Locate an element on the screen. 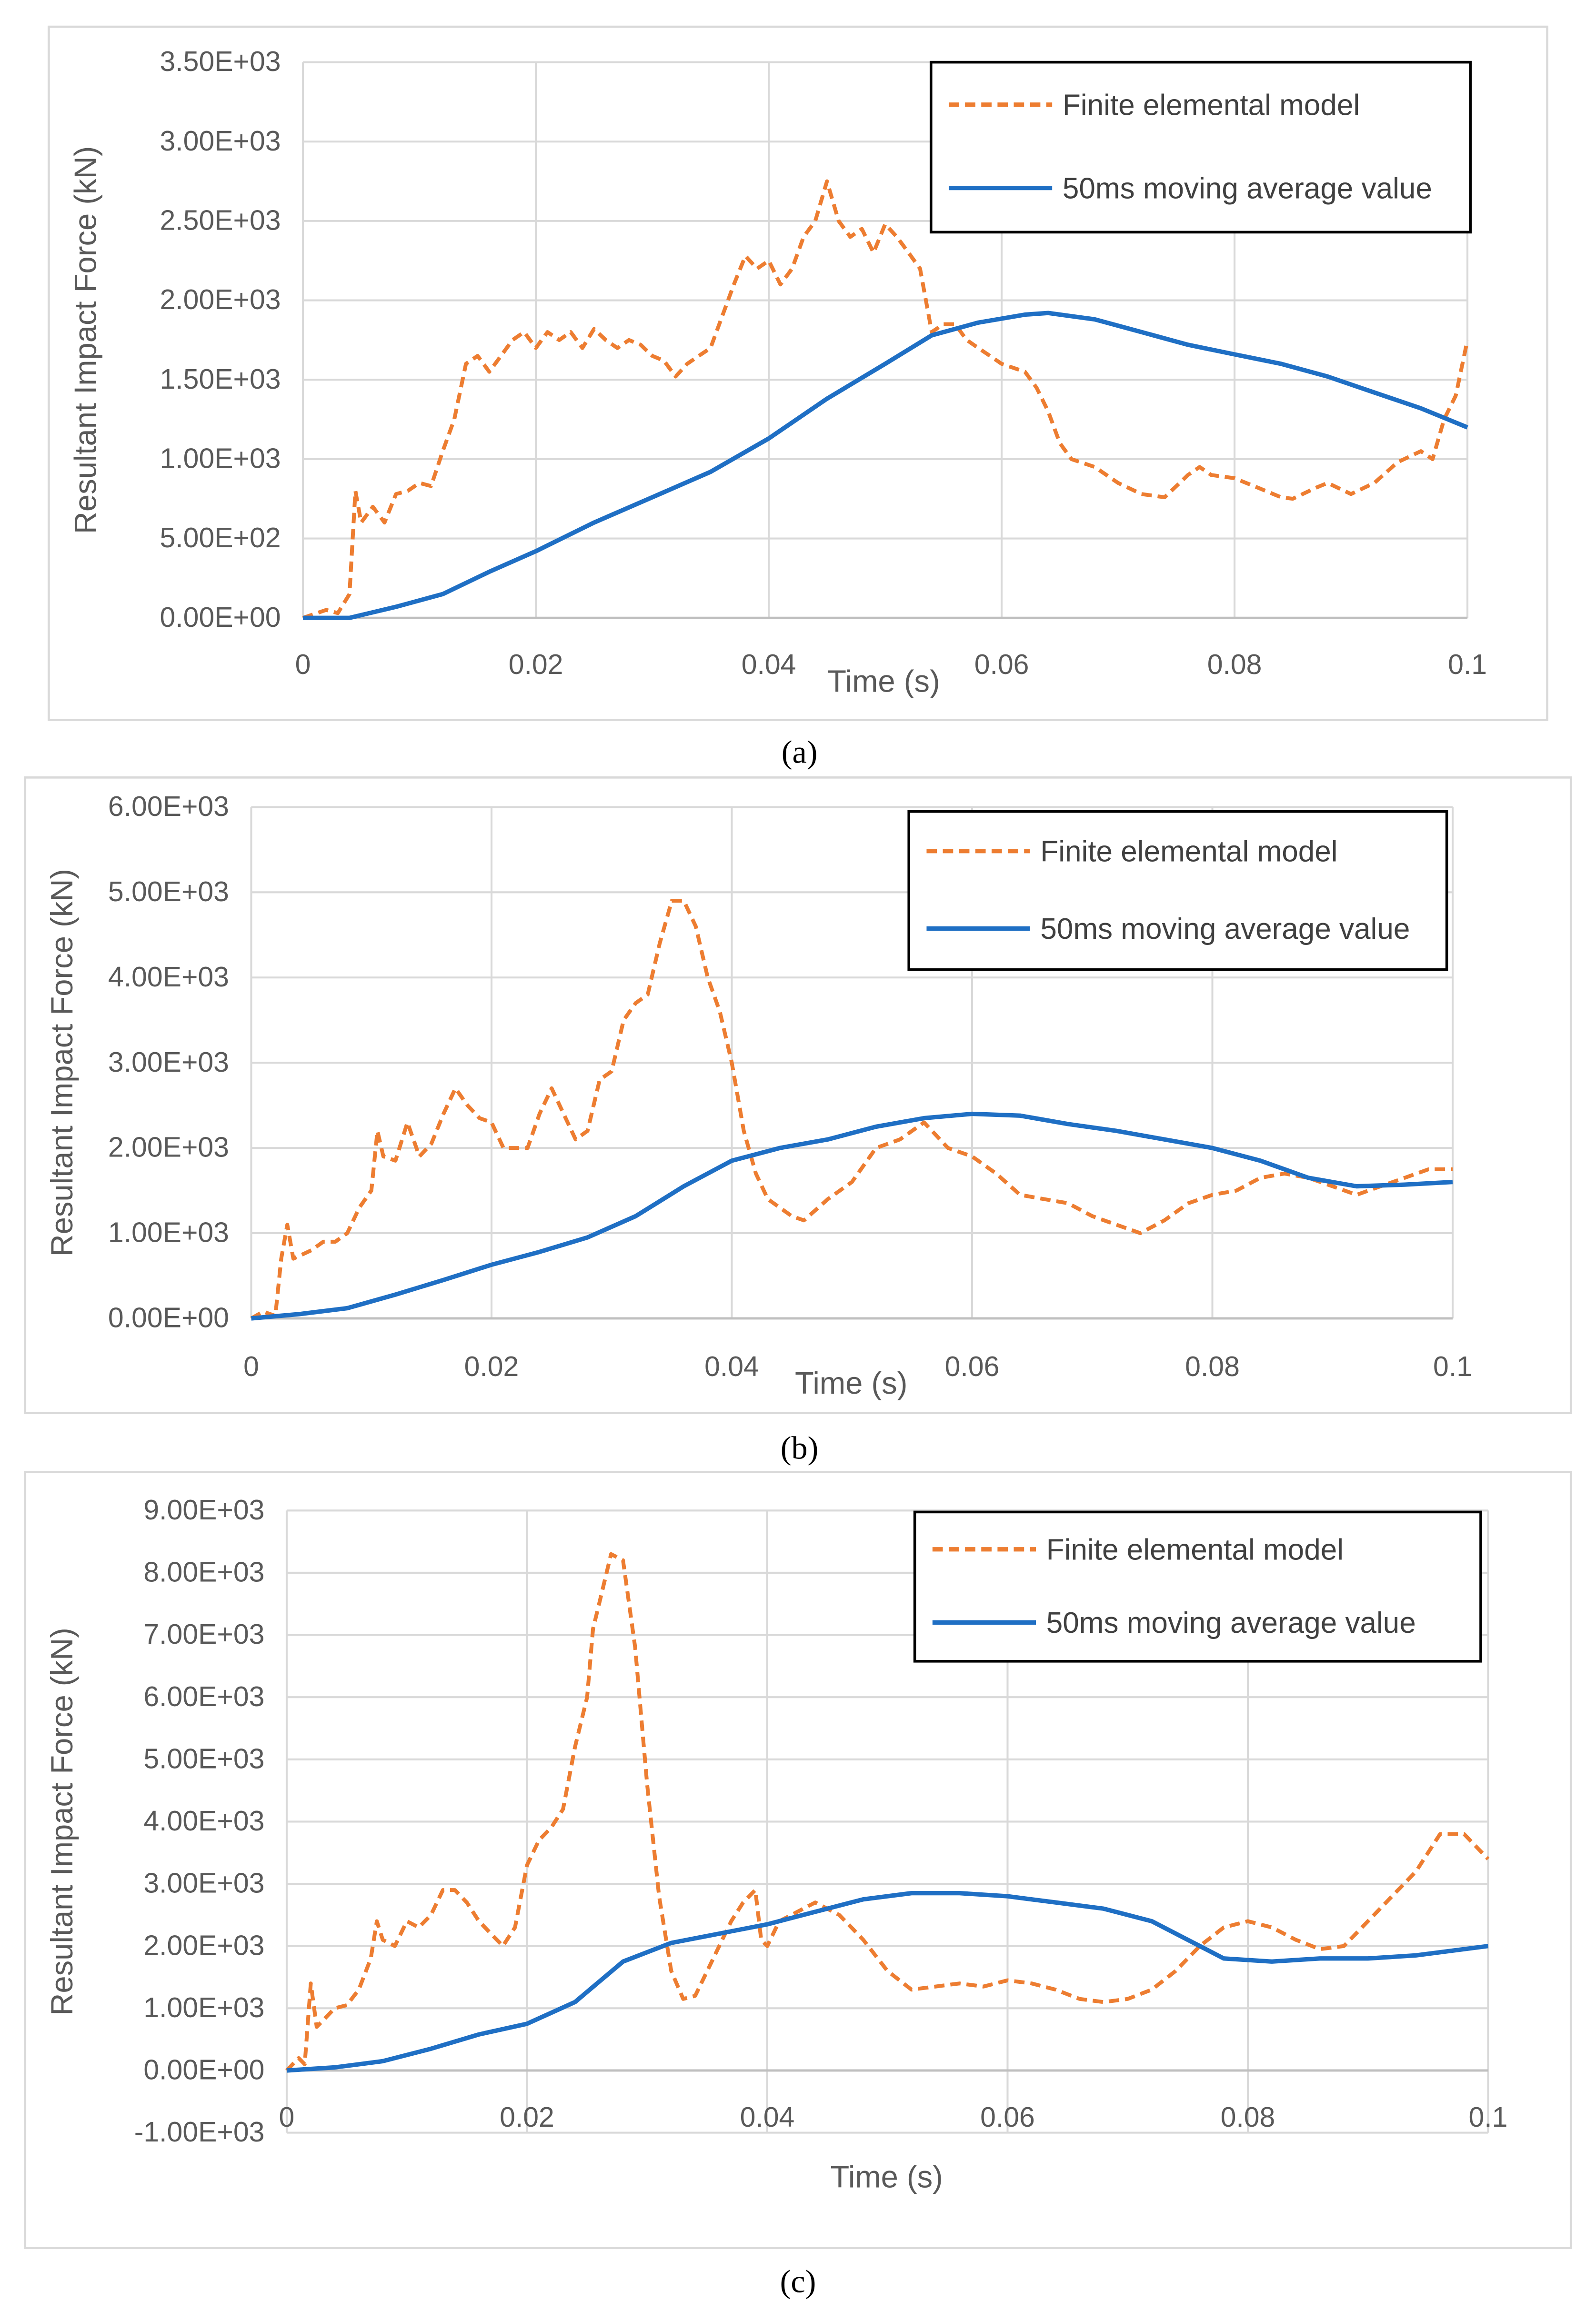 This screenshot has width=1596, height=2322. y-tick-label: -1.00E+03 is located at coordinates (199, 2133).